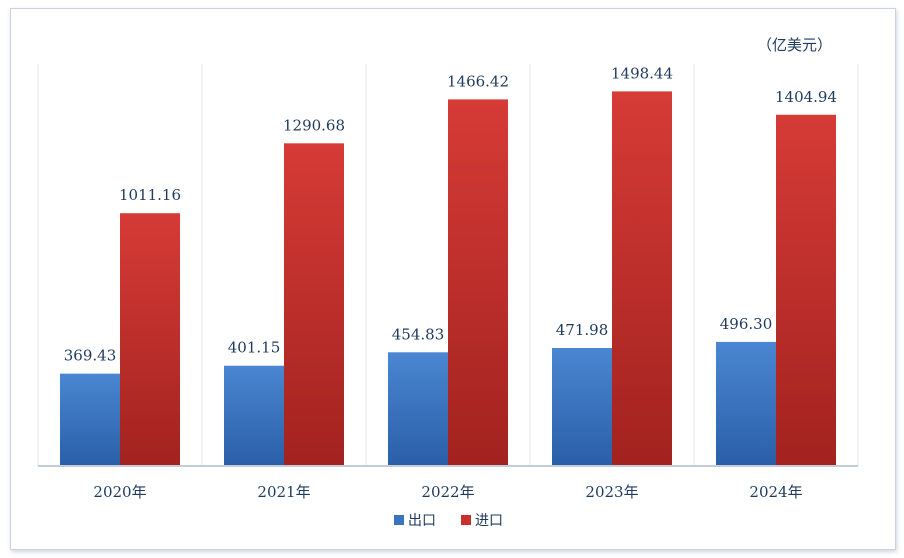 The image size is (904, 558). Describe the element at coordinates (448, 521) in the screenshot. I see `legend: 出口 进口` at that location.